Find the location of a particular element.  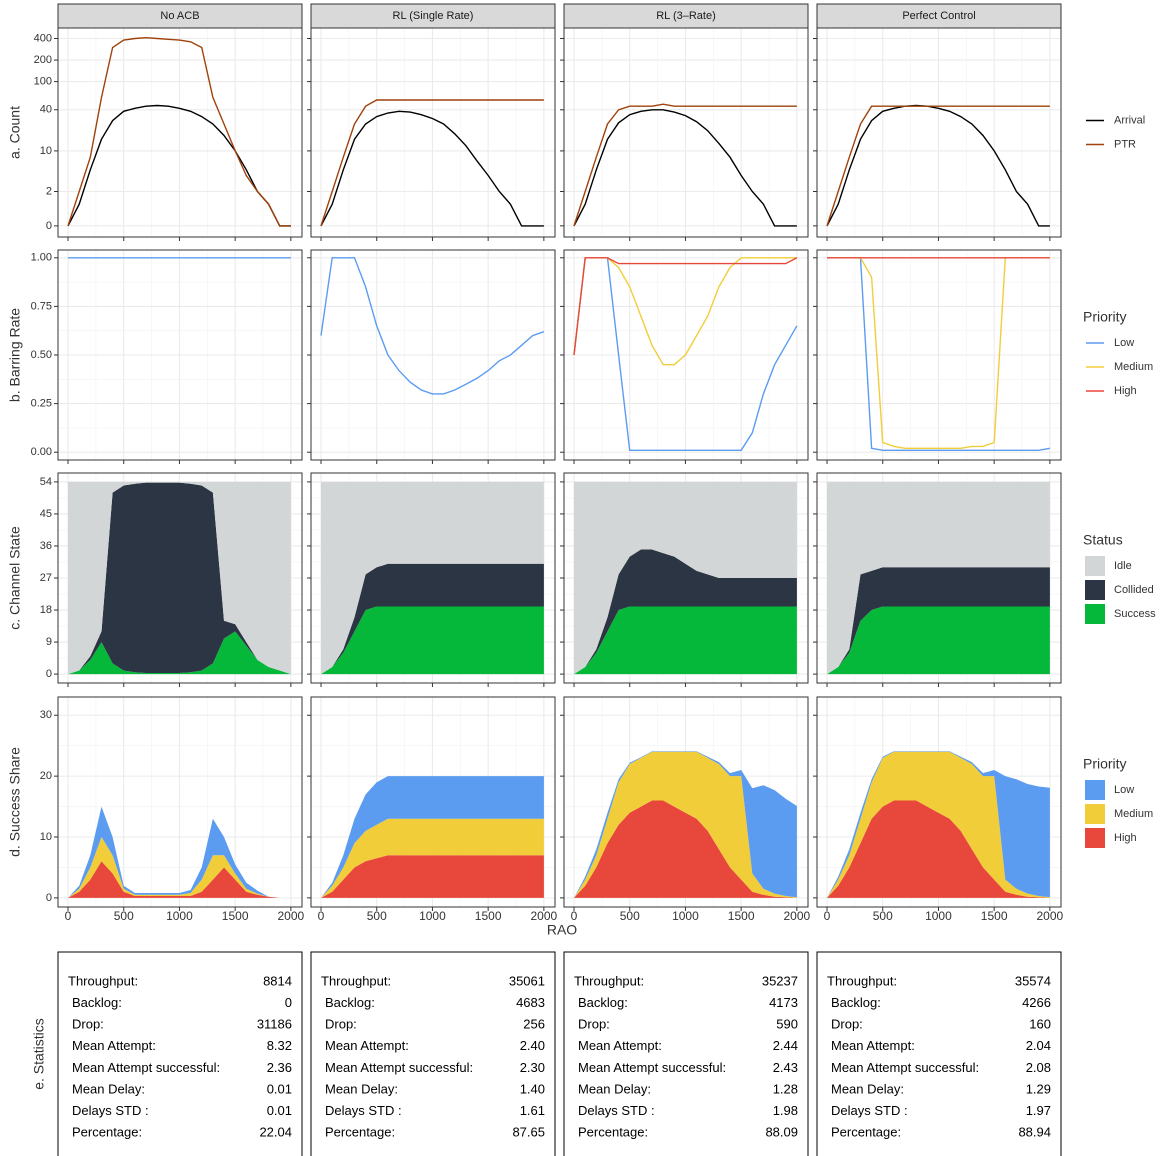

y-tick-label: 0 is located at coordinates (49, 674).